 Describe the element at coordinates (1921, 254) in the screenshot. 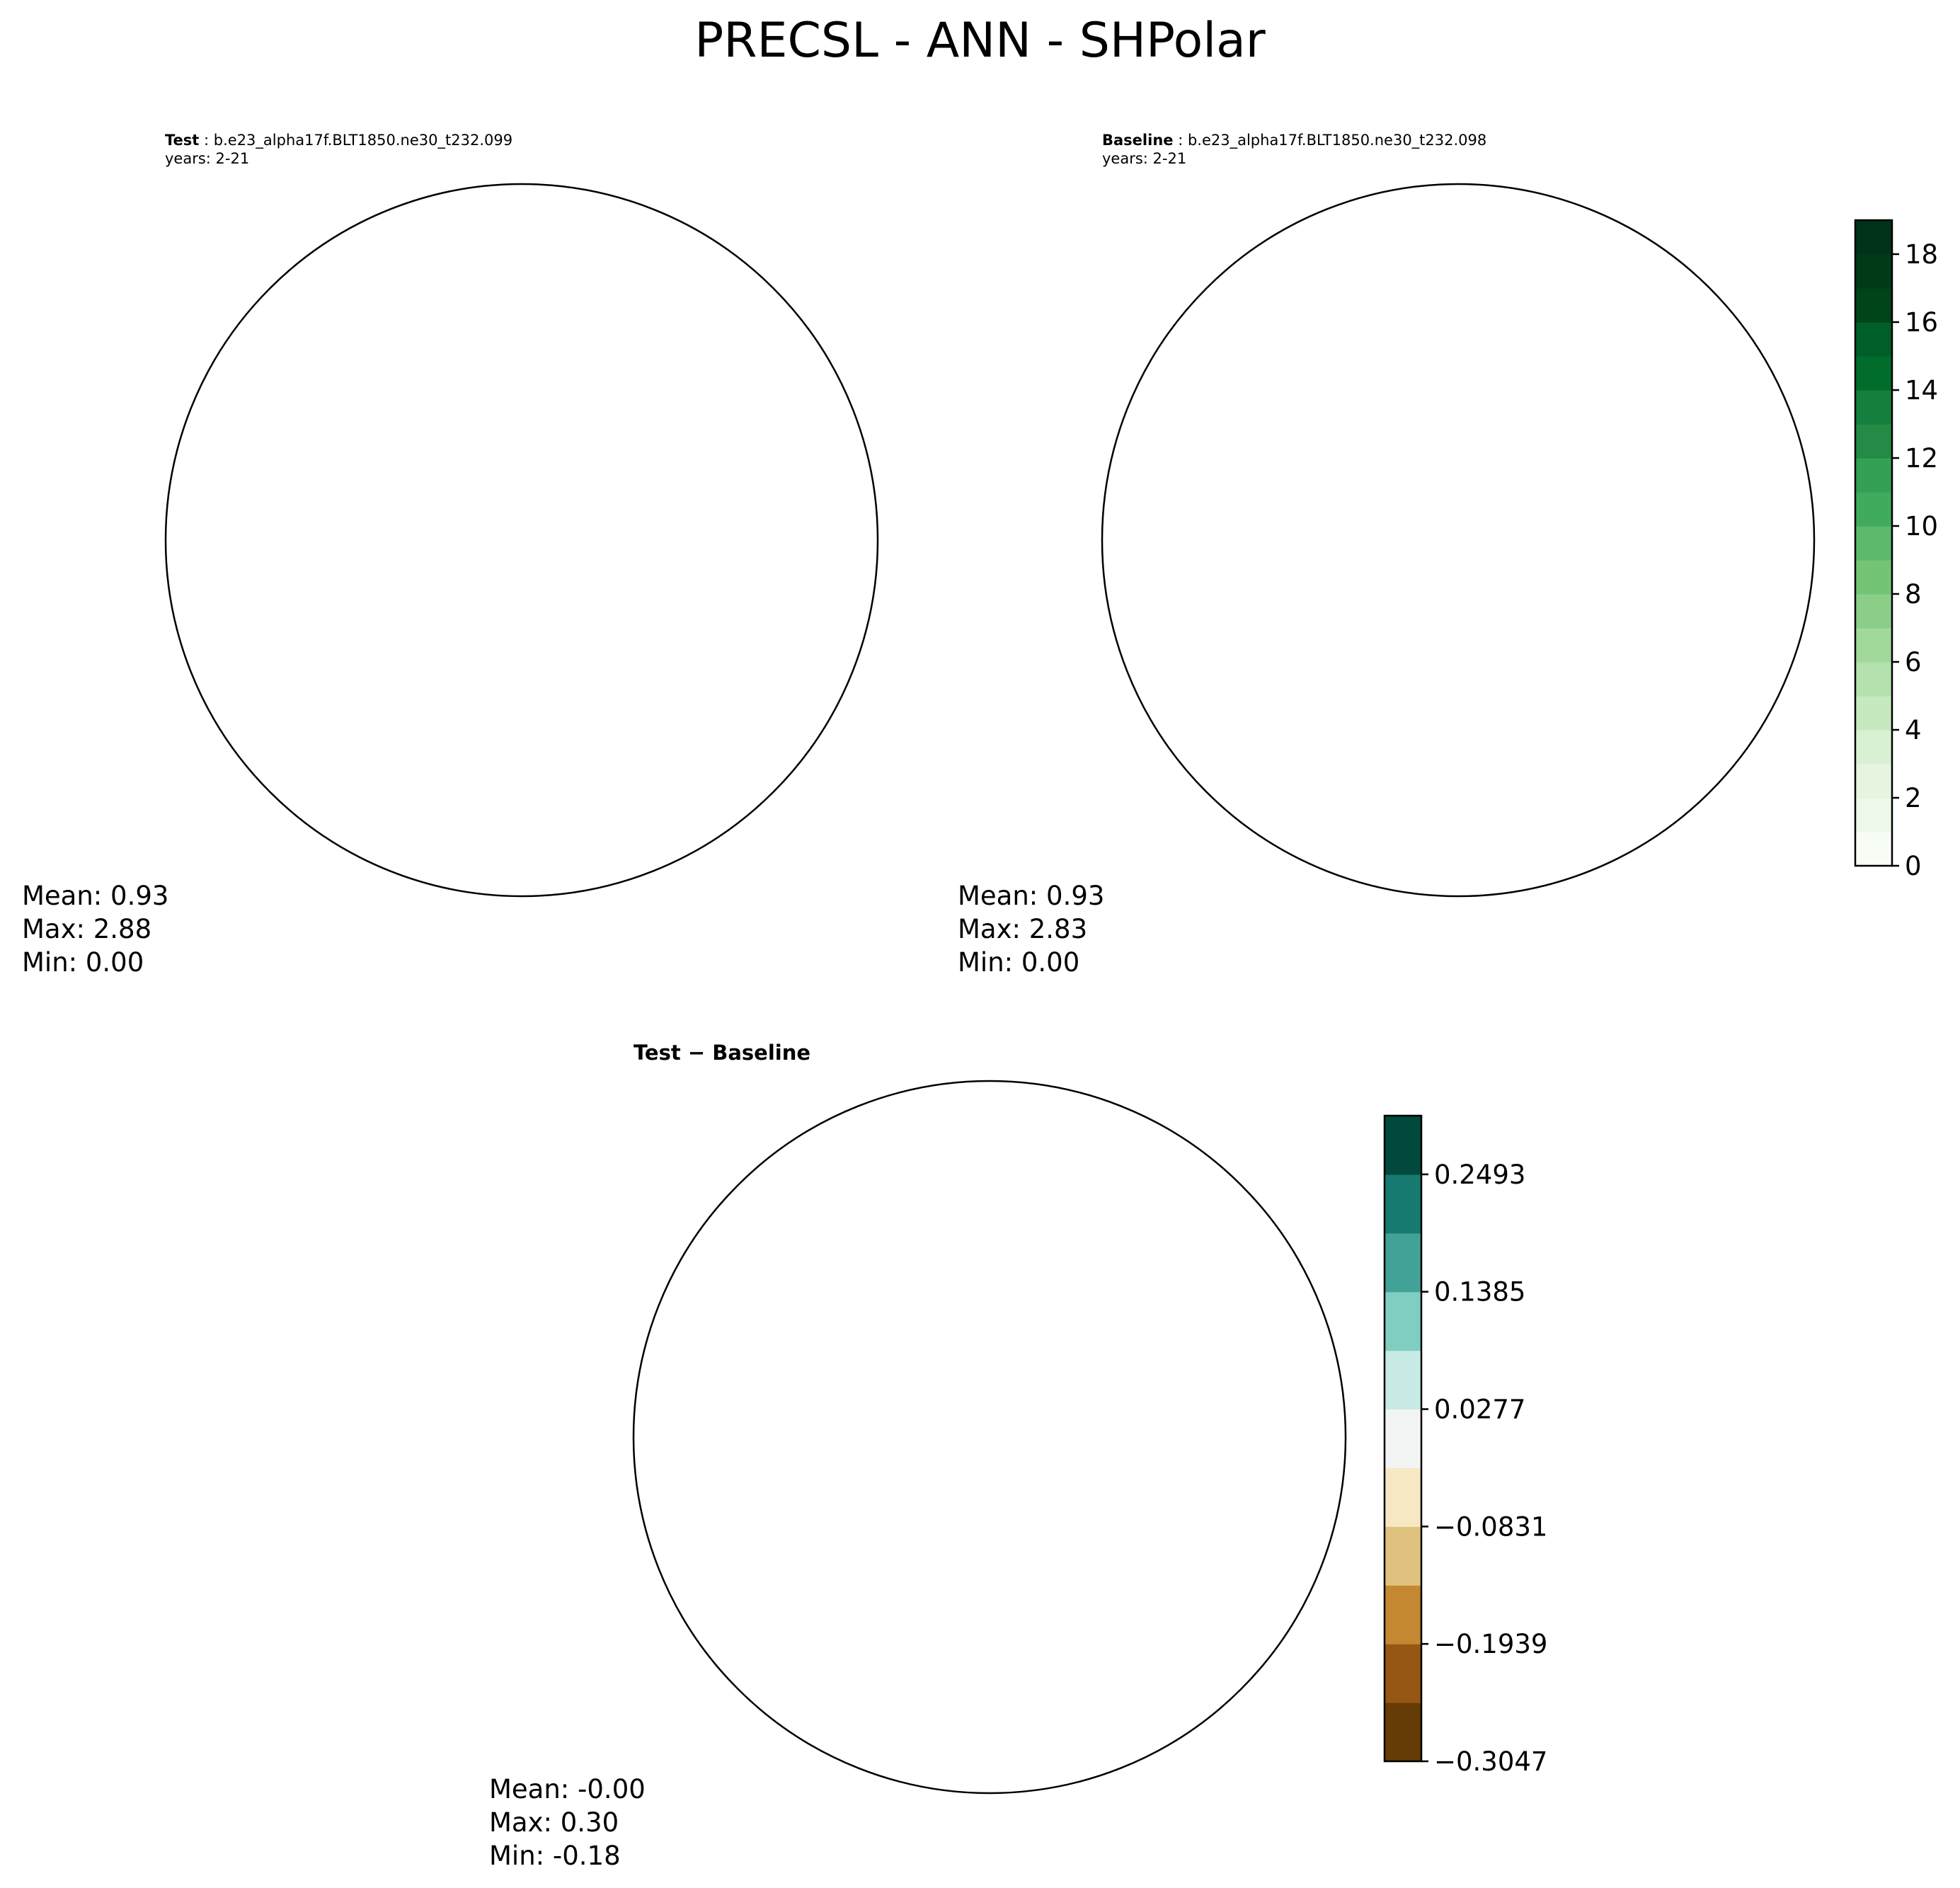

I see `main-colorbar-tick-label: 18` at that location.